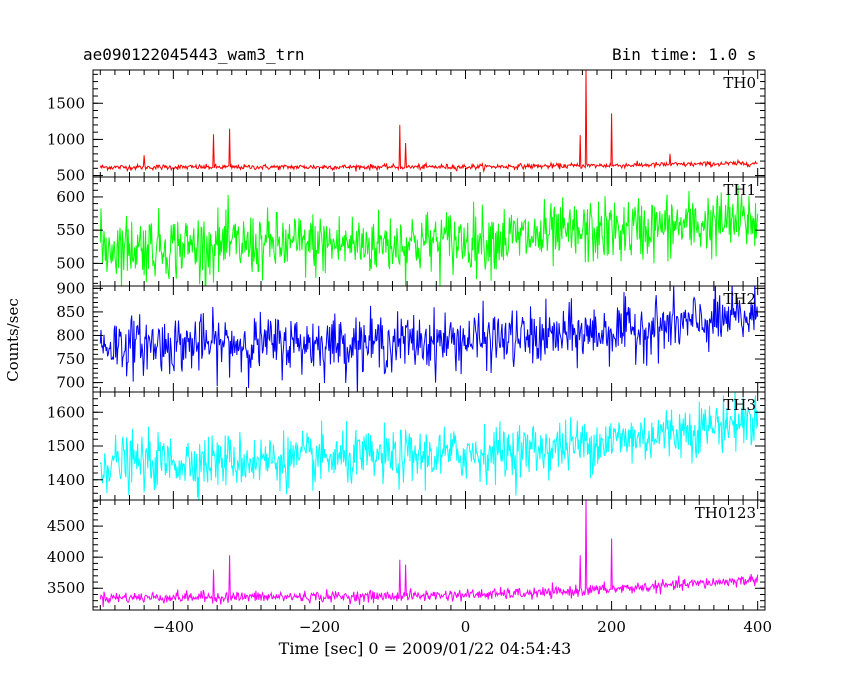 The width and height of the screenshot is (850, 680). I want to click on y-tick-label: 1000, so click(66, 139).